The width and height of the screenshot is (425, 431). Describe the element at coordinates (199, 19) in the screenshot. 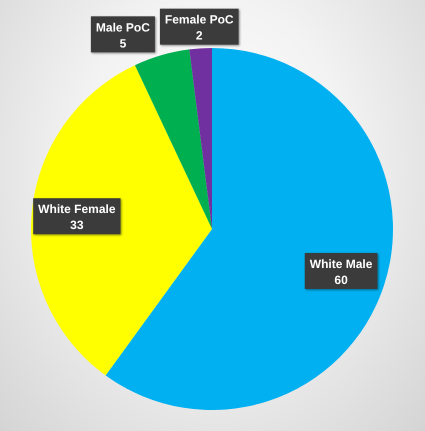

I see `slice-label: Female PoC` at that location.